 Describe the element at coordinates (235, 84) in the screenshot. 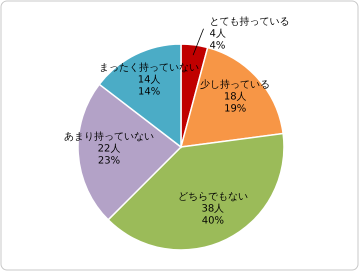

I see `slice-label: 少し持っている` at that location.